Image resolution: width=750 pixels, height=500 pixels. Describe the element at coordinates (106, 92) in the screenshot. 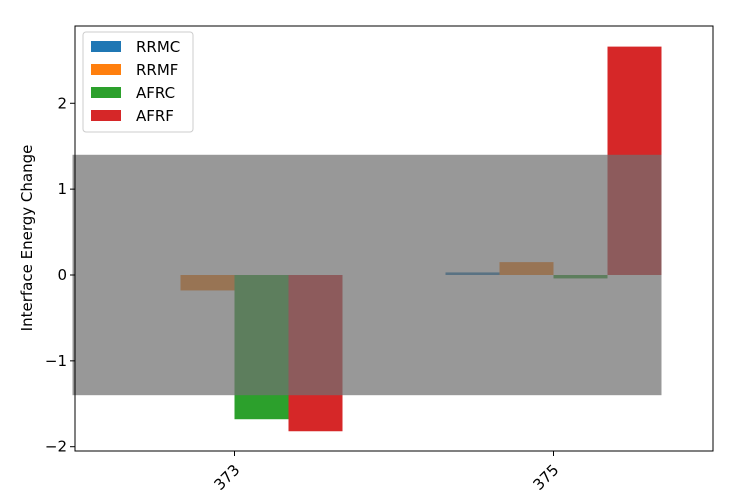

I see `legend-swatch-afrc` at that location.